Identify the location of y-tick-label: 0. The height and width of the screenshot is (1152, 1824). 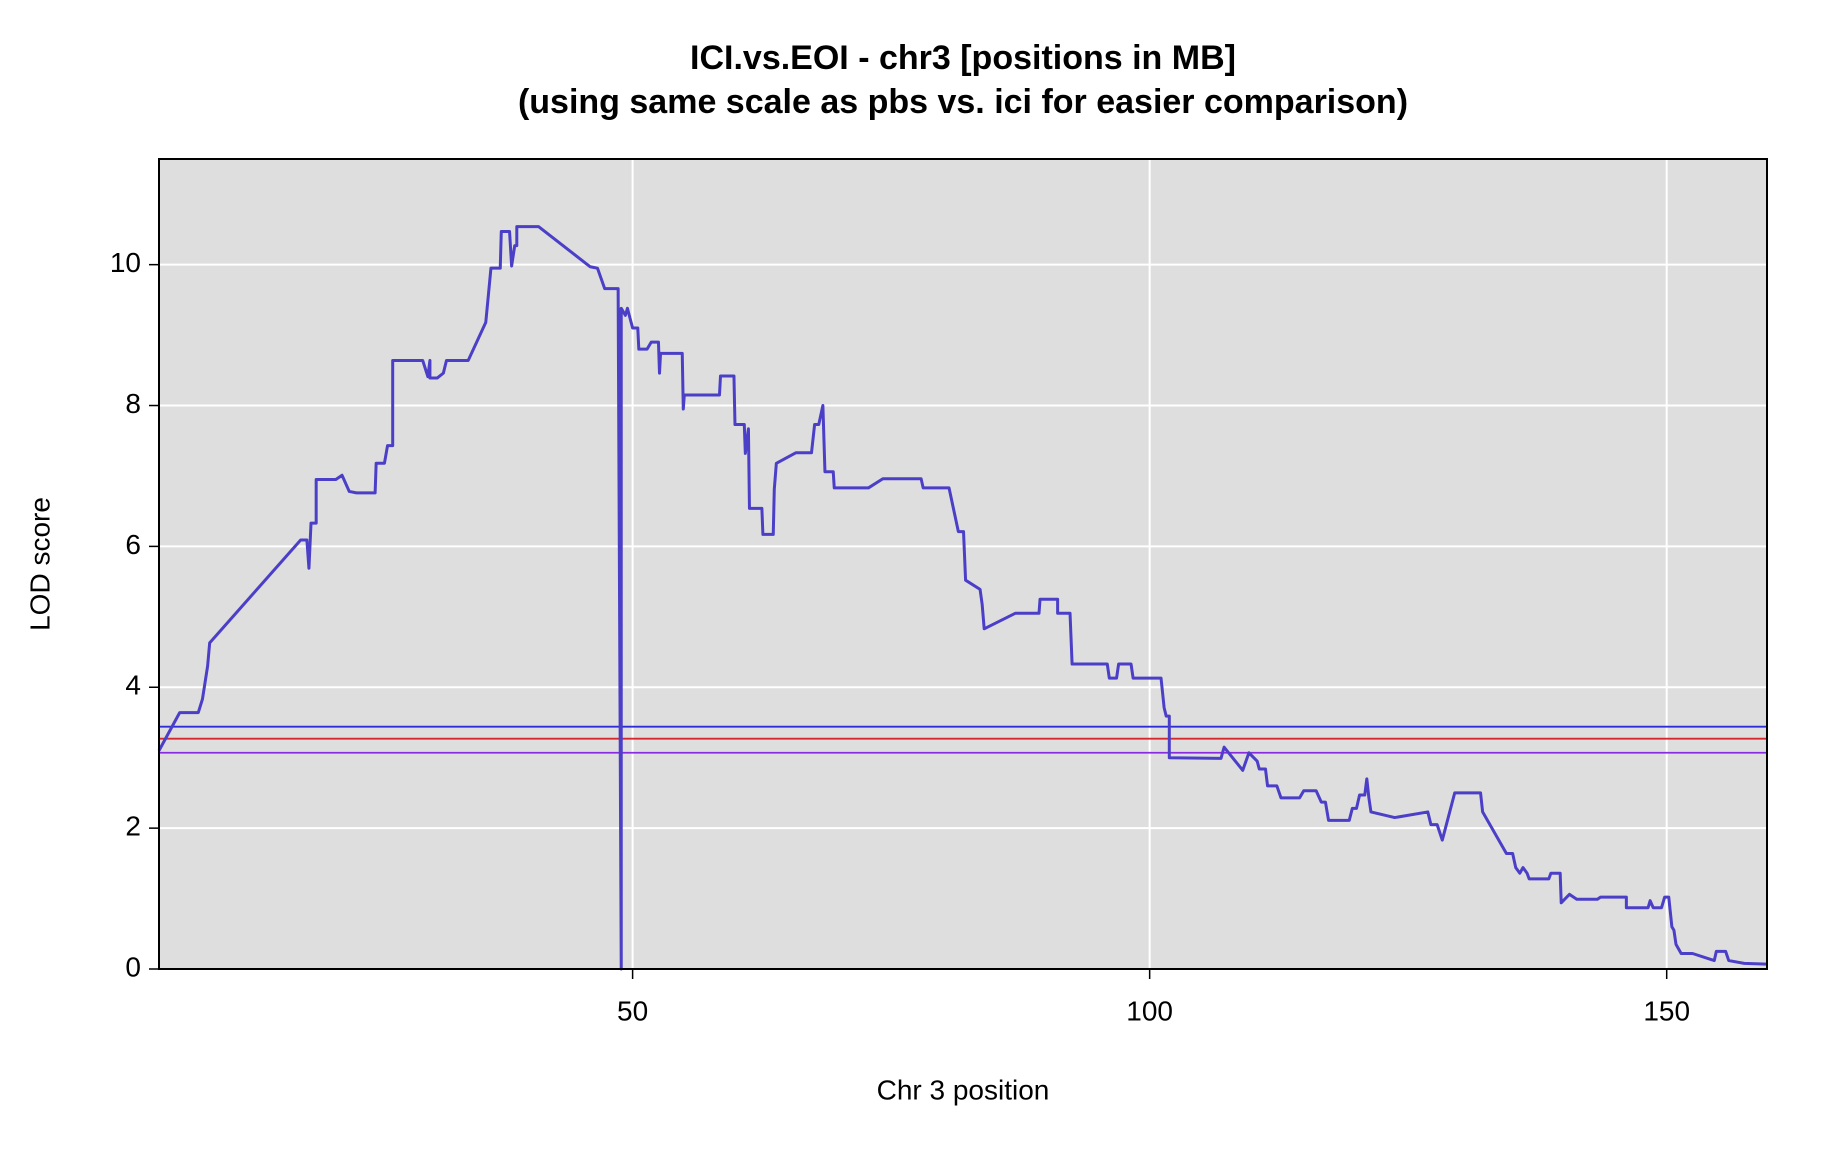
(133, 966).